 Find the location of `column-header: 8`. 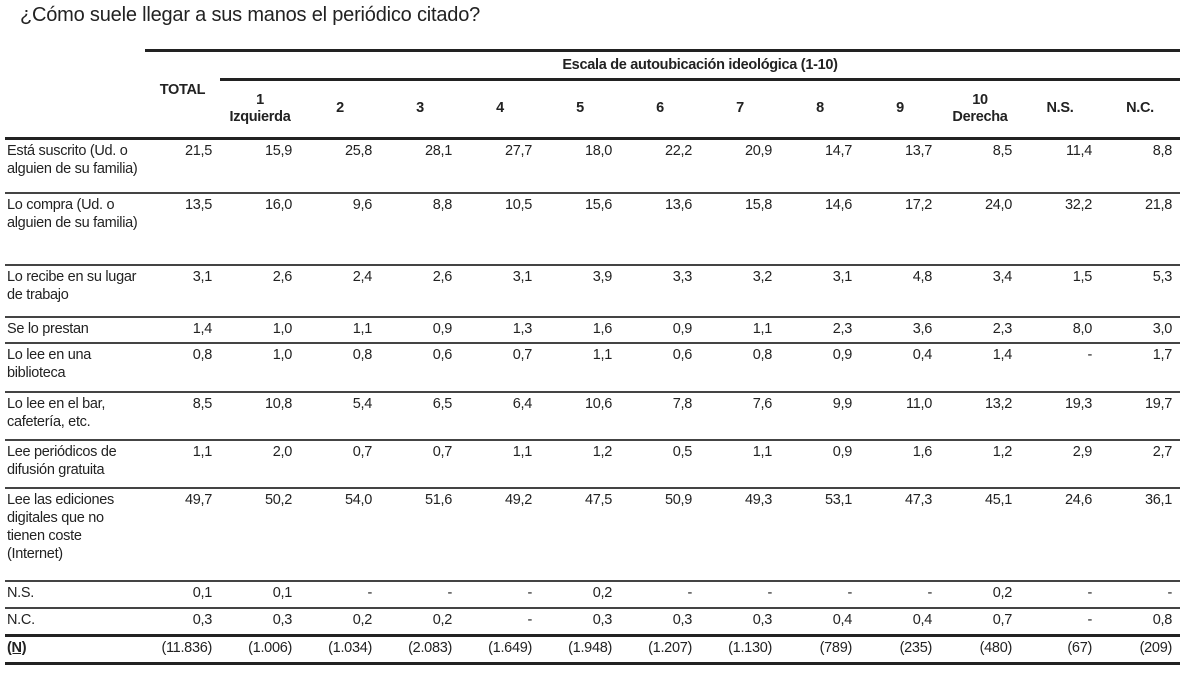

column-header: 8 is located at coordinates (820, 109).